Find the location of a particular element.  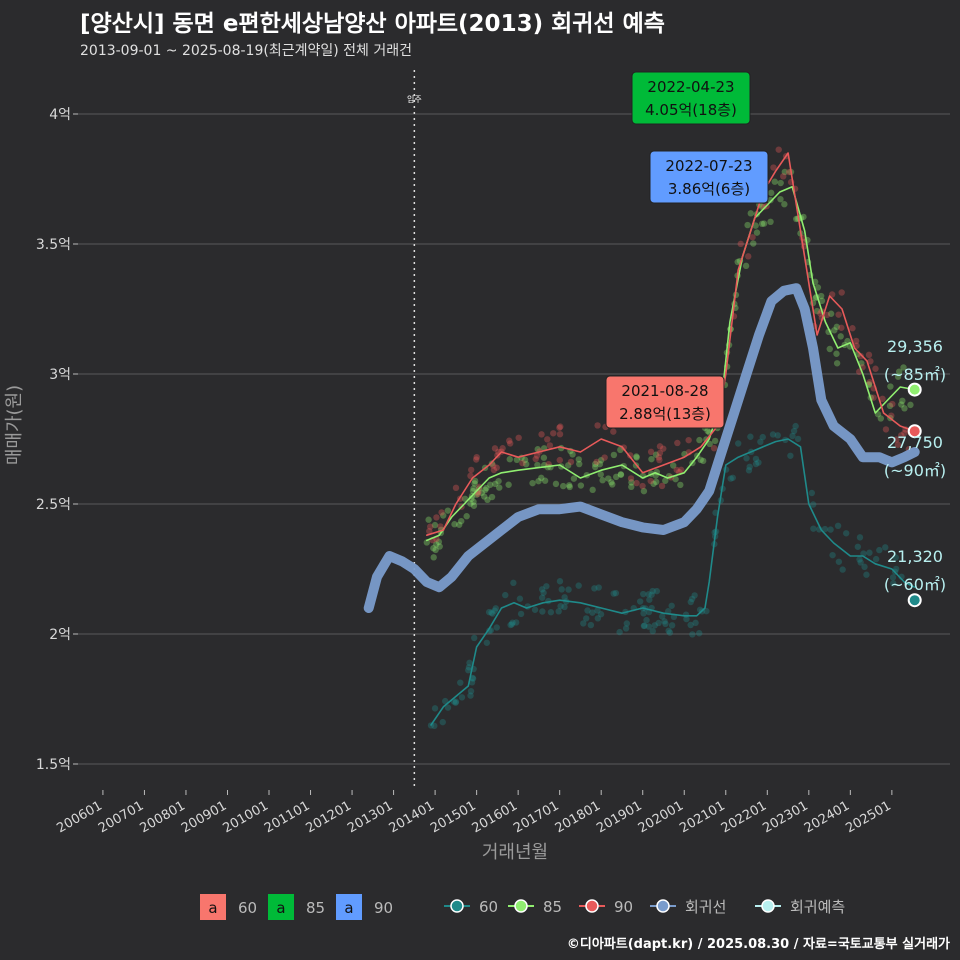

x-tick-label: 200901 is located at coordinates (204, 817).